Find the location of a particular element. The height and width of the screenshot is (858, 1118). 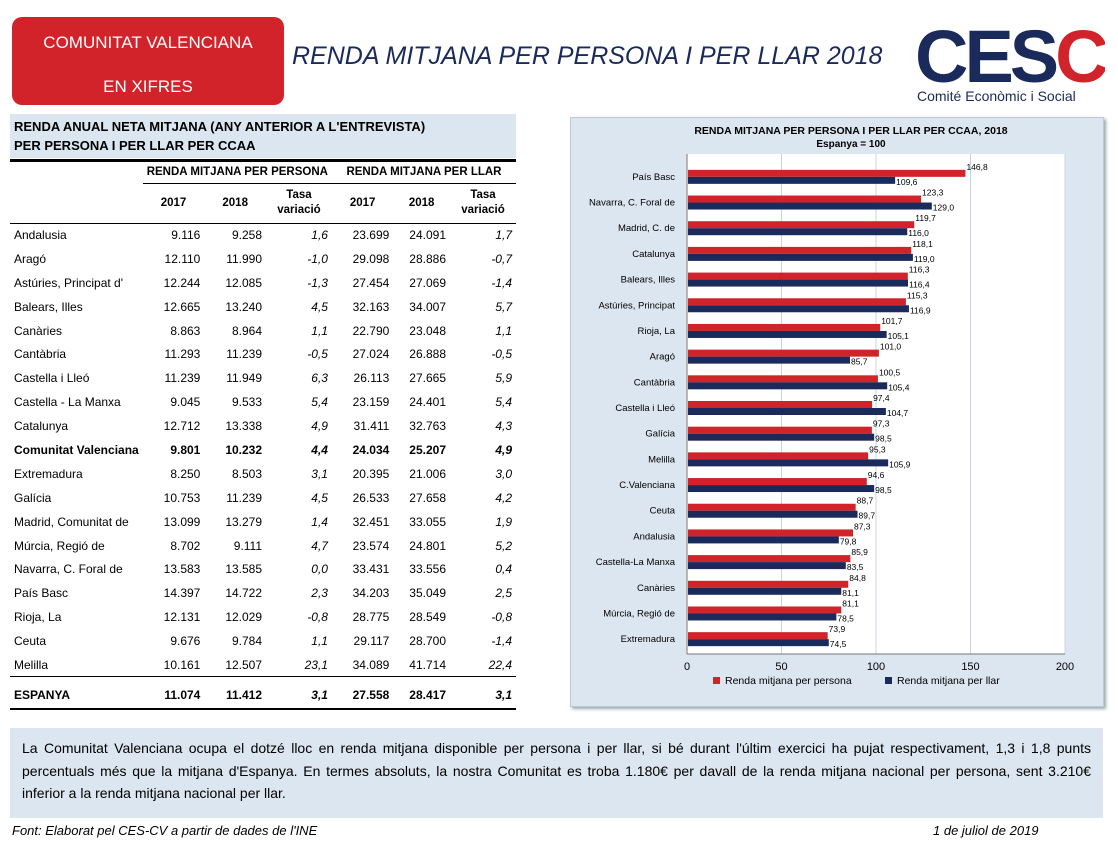

cell-p2017: 9.116 is located at coordinates (186, 235).